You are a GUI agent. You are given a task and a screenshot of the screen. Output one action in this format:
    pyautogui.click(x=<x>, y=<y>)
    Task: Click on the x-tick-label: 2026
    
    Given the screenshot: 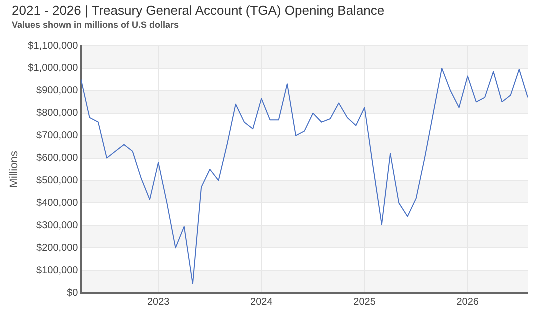 What is the action you would take?
    pyautogui.click(x=468, y=302)
    